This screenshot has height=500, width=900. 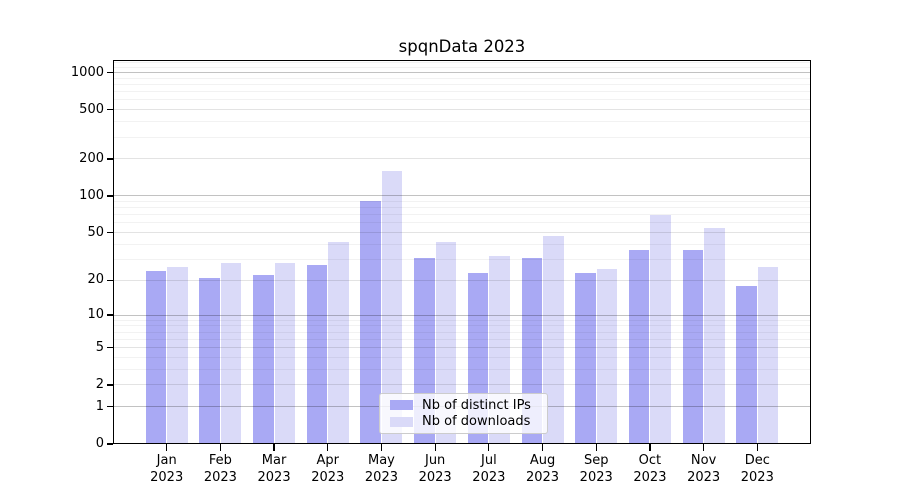 What do you see at coordinates (476, 405) in the screenshot?
I see `legend-label-distinct-ips: Nb of distinct IPs` at bounding box center [476, 405].